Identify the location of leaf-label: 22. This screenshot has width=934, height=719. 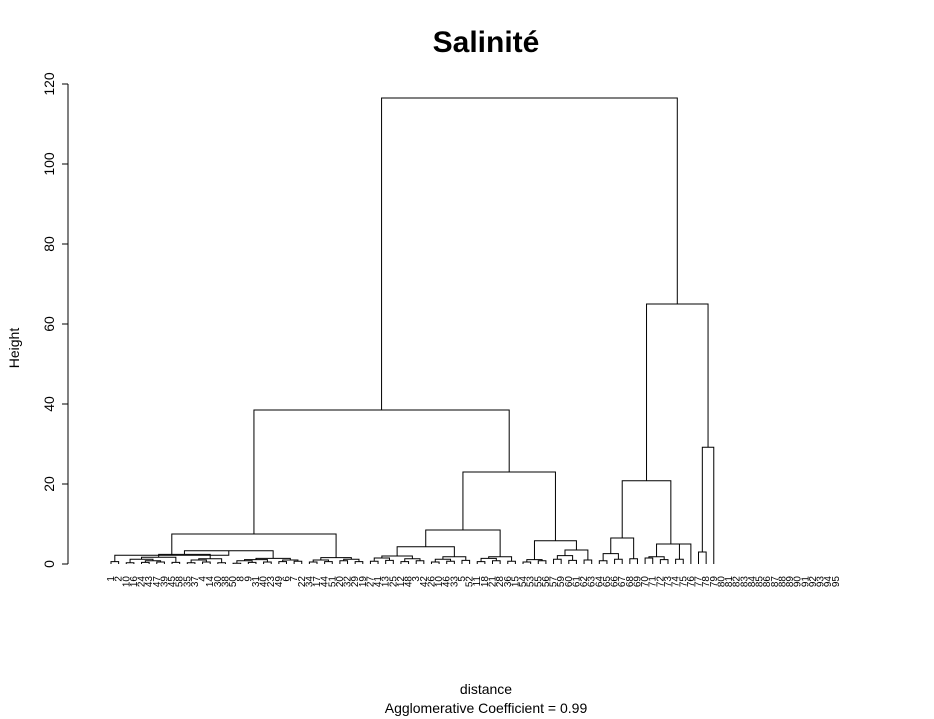
(302, 582).